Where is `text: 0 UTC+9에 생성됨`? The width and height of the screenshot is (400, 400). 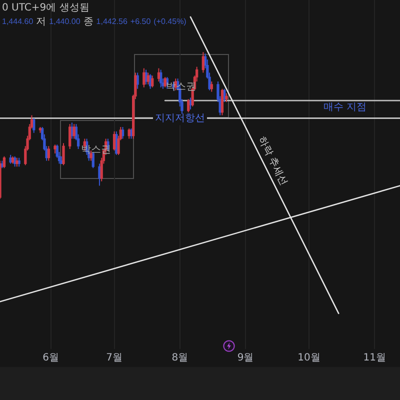 text: 0 UTC+9에 생성됨 is located at coordinates (46, 8).